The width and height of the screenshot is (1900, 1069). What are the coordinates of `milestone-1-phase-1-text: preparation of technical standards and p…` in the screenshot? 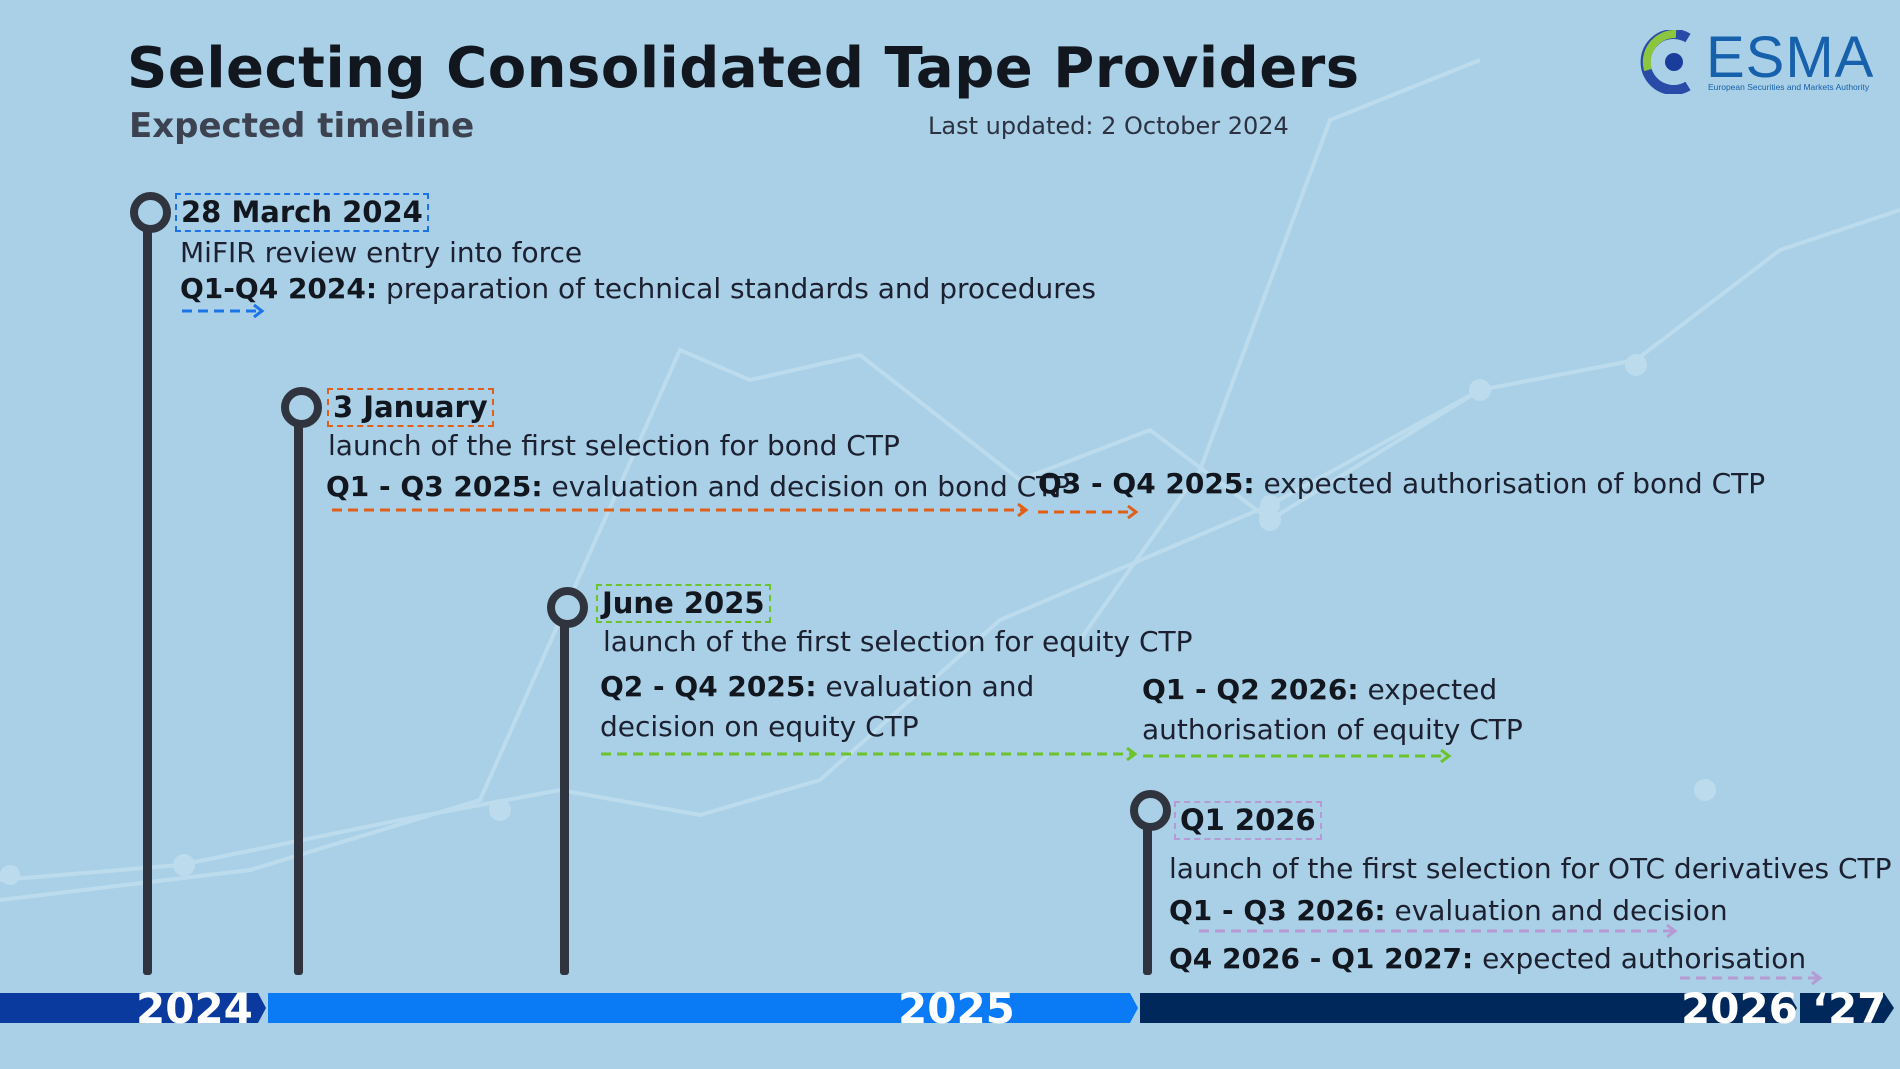 It's located at (736, 288).